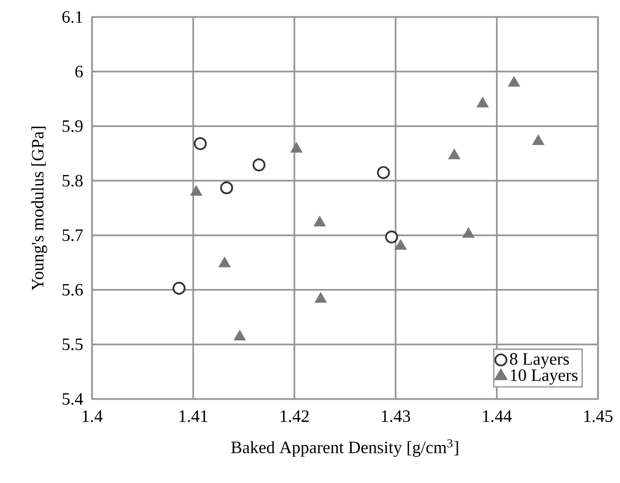 This screenshot has height=483, width=620. Describe the element at coordinates (39, 208) in the screenshot. I see `y-axis-title: Young's modulus [GPa]` at that location.